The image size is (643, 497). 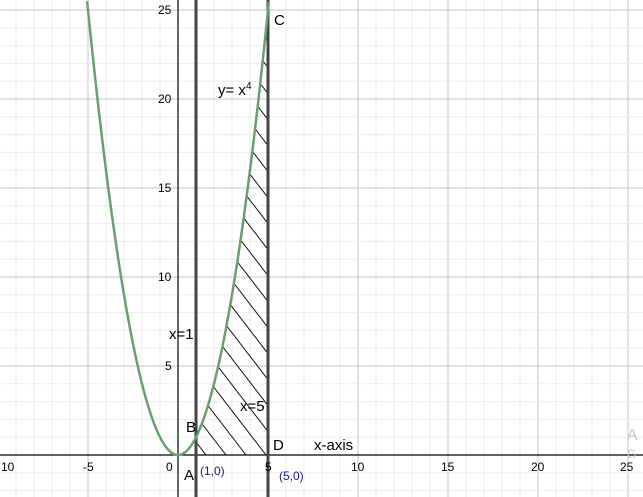 What do you see at coordinates (248, 86) in the screenshot?
I see `curve-label-exponent: 4` at bounding box center [248, 86].